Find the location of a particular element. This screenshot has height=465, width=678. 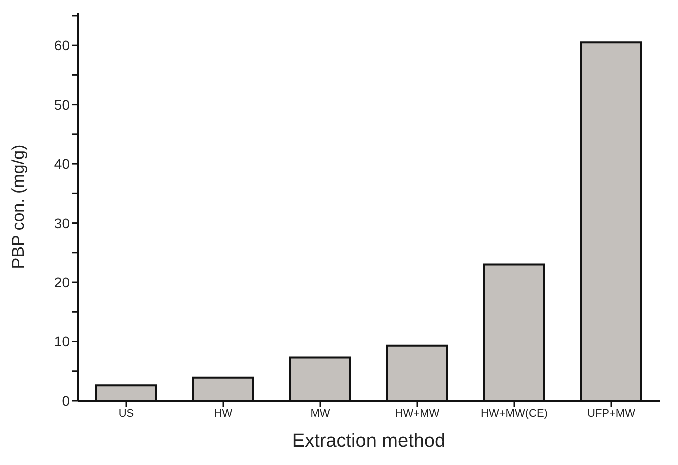

x-tick-label: MW is located at coordinates (320, 414).